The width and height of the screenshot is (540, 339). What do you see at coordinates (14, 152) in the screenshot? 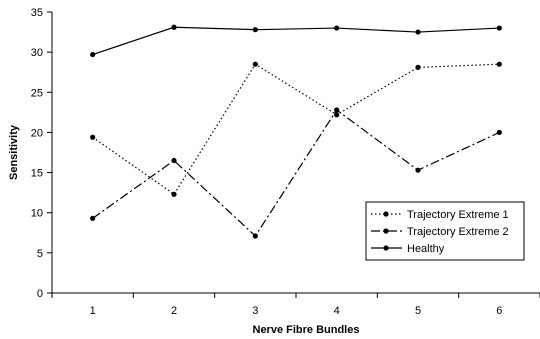
I see `y-axis-title: Sensitivity` at bounding box center [14, 152].